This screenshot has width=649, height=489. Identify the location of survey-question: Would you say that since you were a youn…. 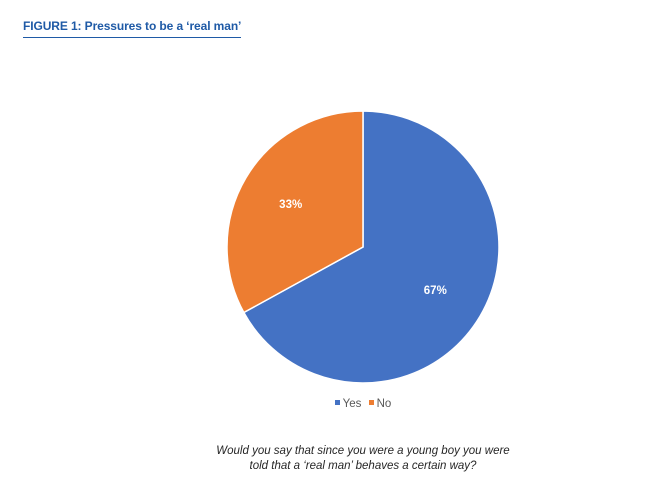
(363, 459).